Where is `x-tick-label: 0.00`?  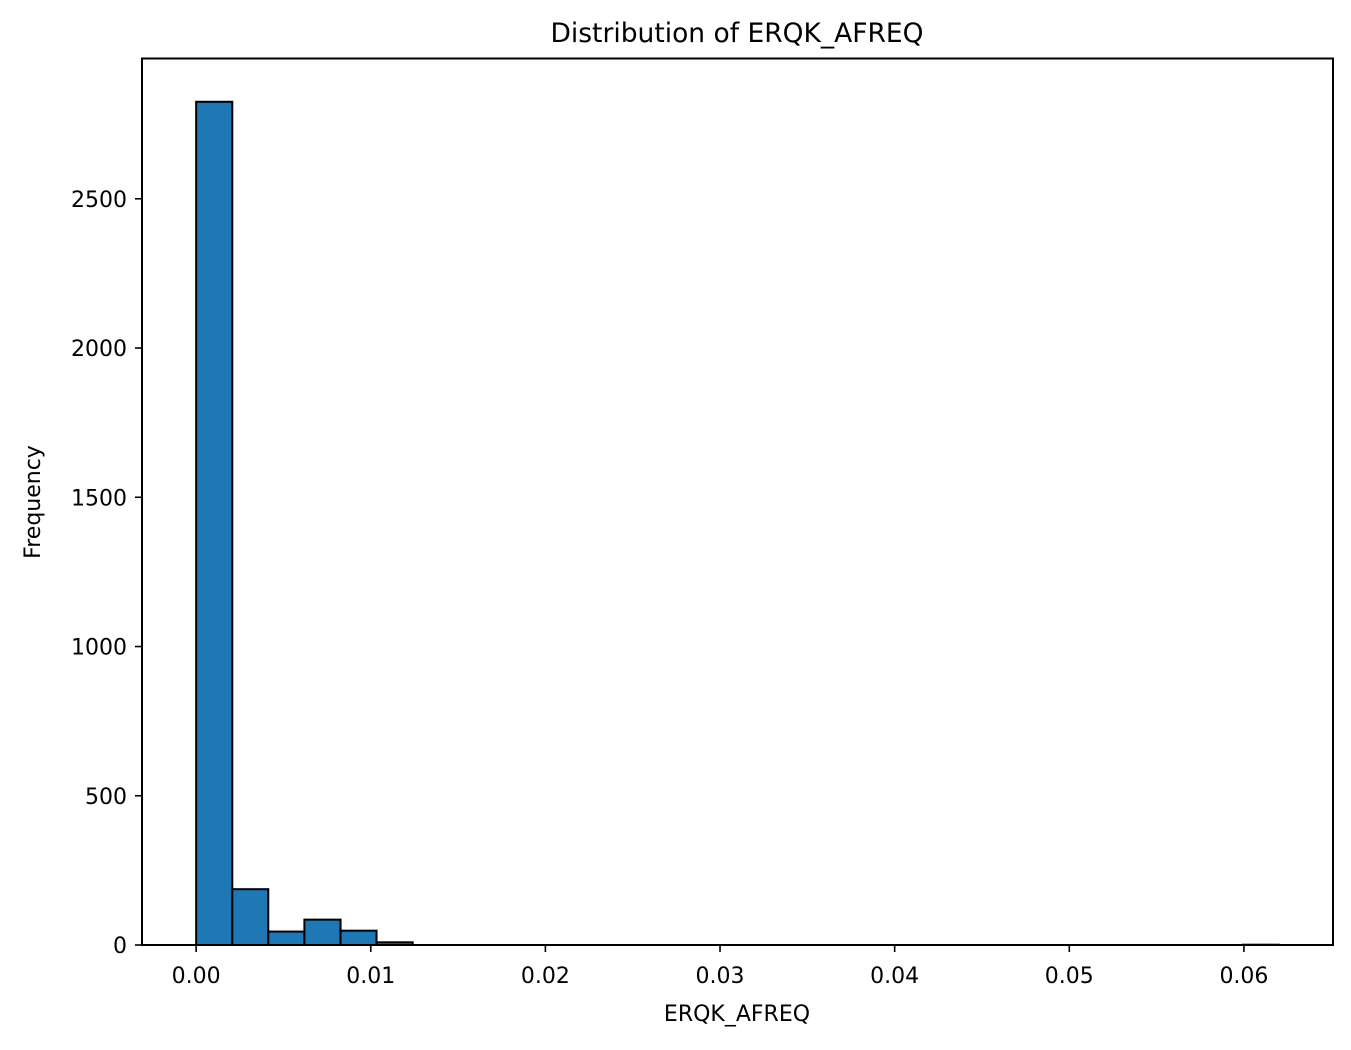
x-tick-label: 0.00 is located at coordinates (196, 976).